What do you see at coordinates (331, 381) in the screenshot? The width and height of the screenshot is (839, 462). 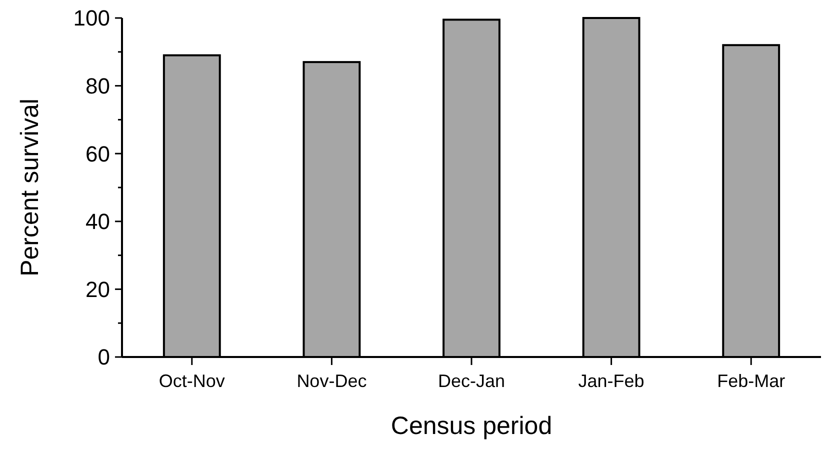 I see `x-tick-label: Nov-Dec` at bounding box center [331, 381].